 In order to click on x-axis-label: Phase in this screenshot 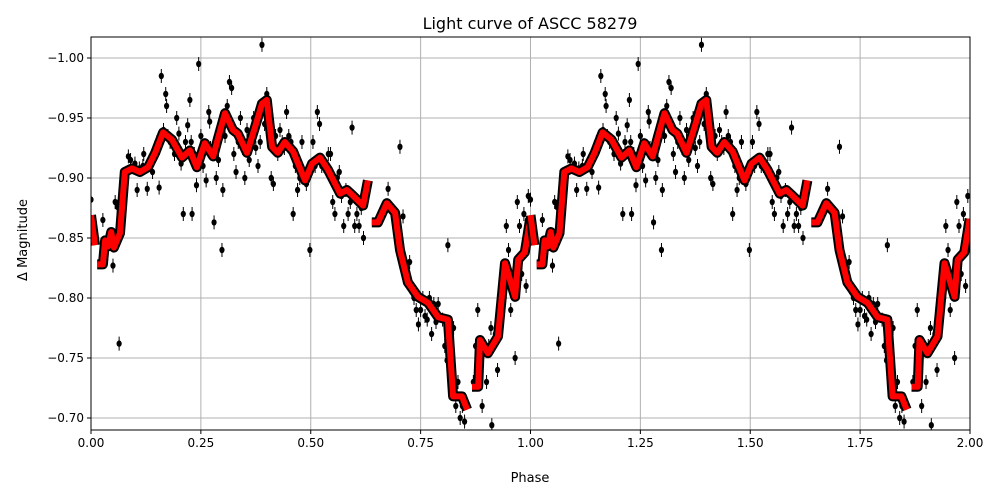, I will do `click(530, 478)`.